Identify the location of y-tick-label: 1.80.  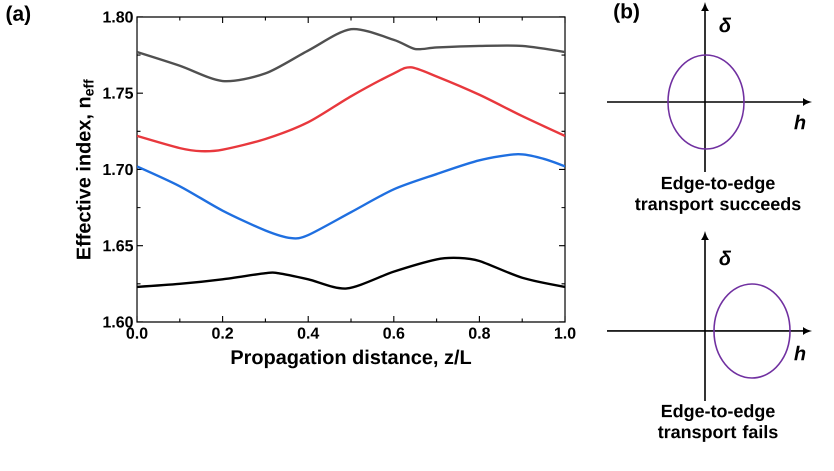
(118, 17).